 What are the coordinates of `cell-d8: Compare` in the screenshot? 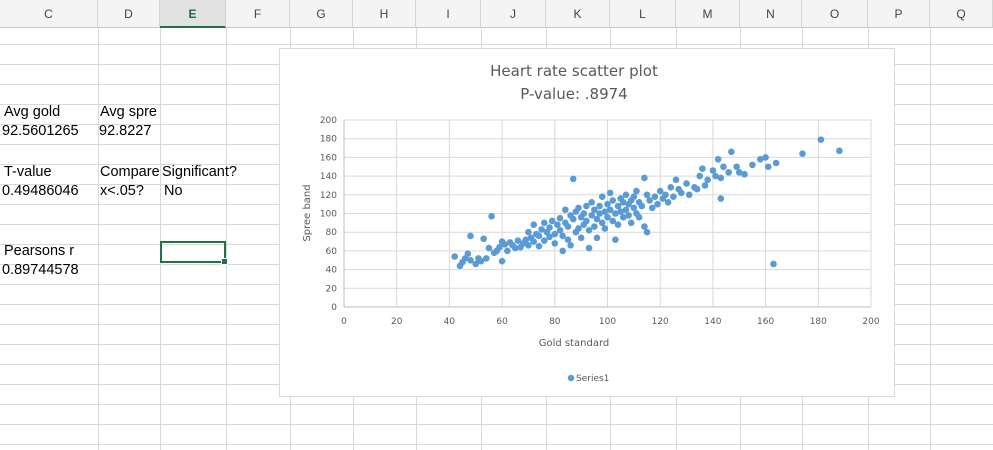 It's located at (130, 172).